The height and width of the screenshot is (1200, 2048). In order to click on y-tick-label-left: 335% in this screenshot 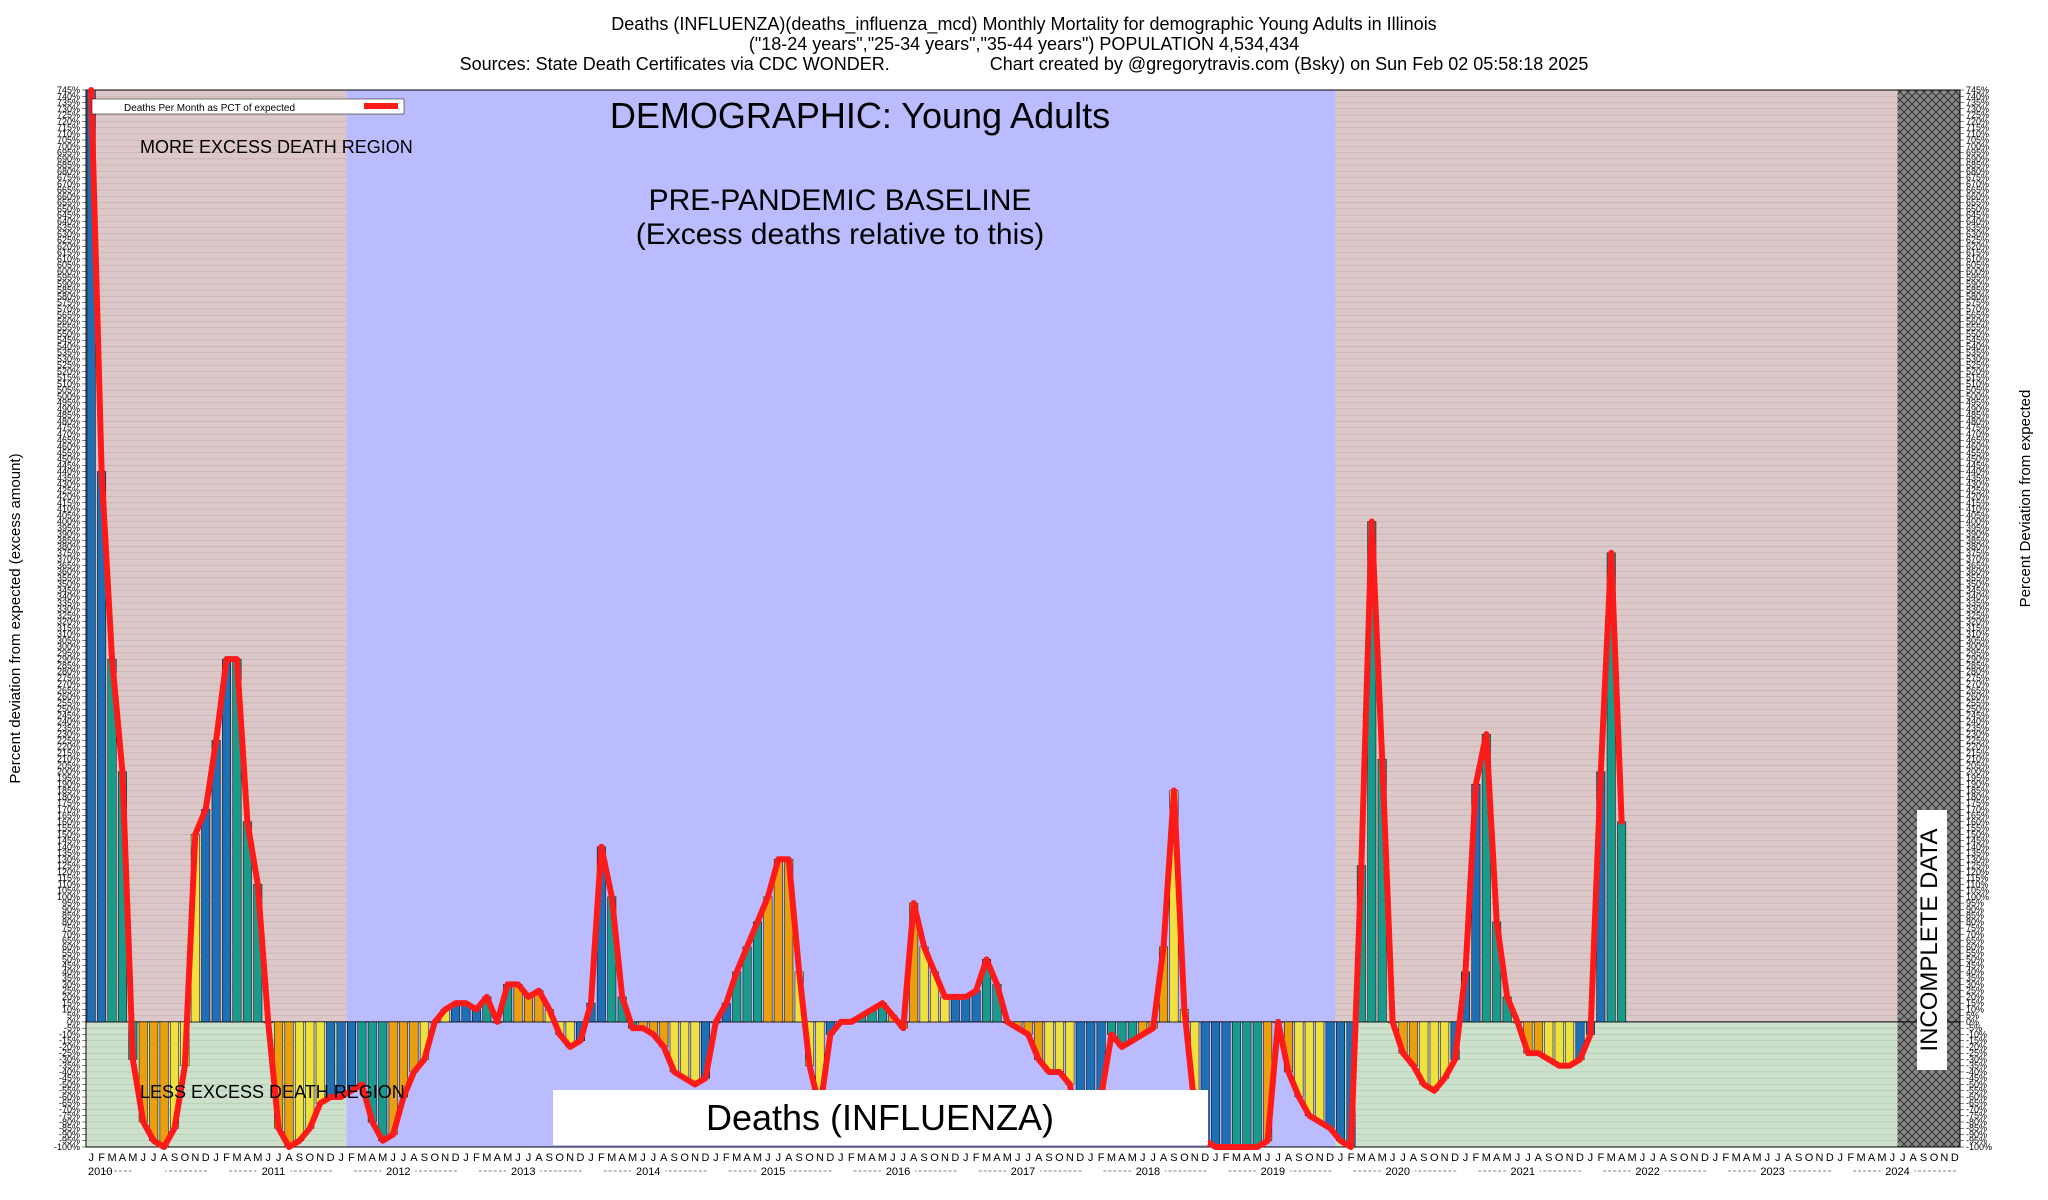, I will do `click(68, 603)`.